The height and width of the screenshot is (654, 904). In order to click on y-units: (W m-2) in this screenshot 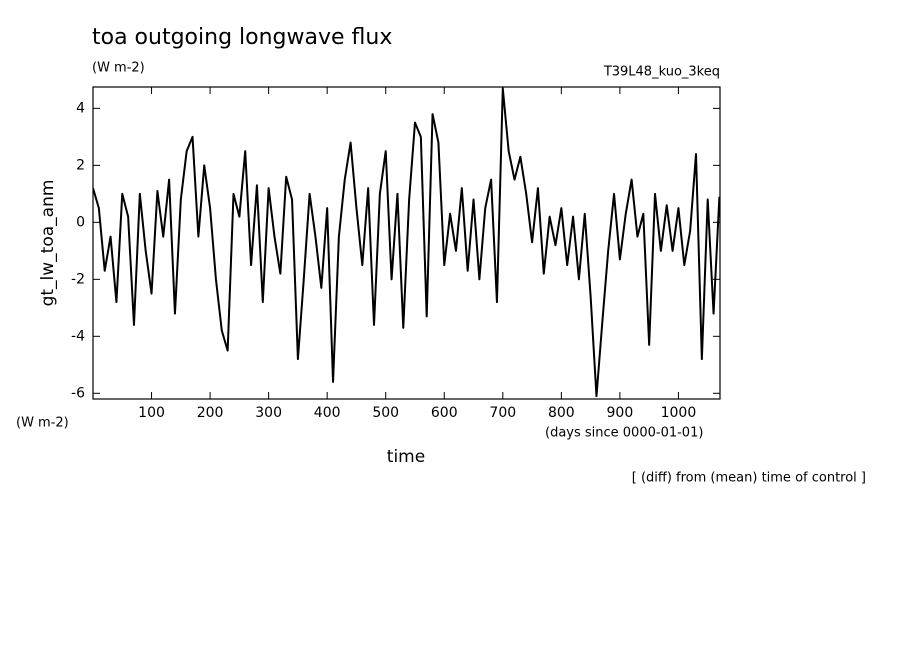, I will do `click(42, 423)`.